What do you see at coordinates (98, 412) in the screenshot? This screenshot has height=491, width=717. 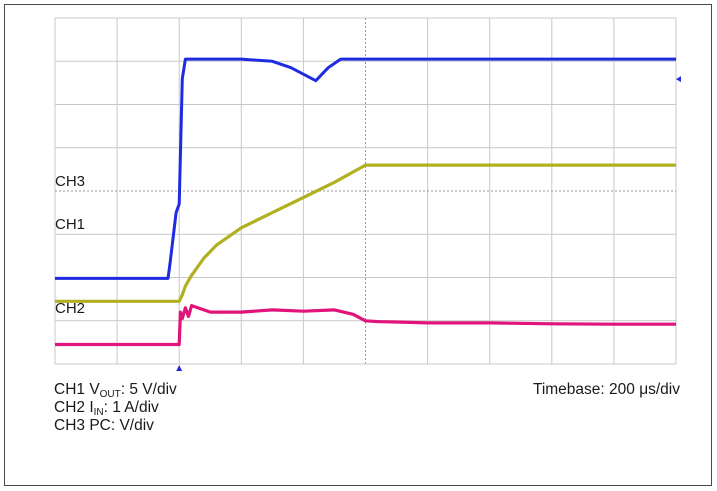 I see `legend-ch2-sub: IN` at bounding box center [98, 412].